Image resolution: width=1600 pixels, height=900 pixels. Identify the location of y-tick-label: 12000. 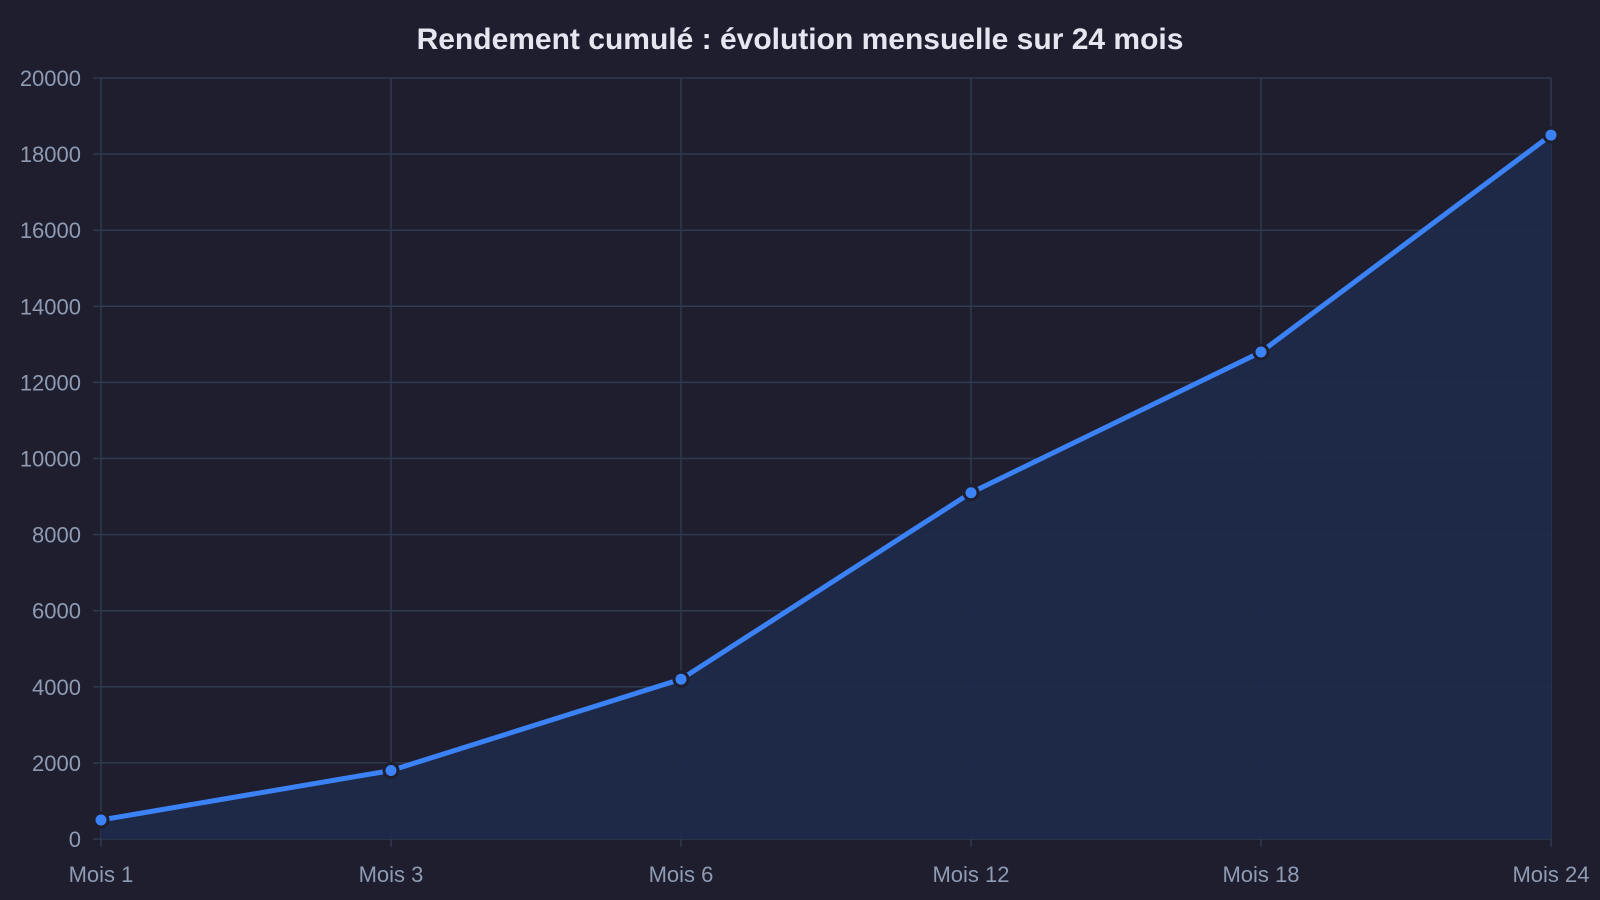
(50, 382).